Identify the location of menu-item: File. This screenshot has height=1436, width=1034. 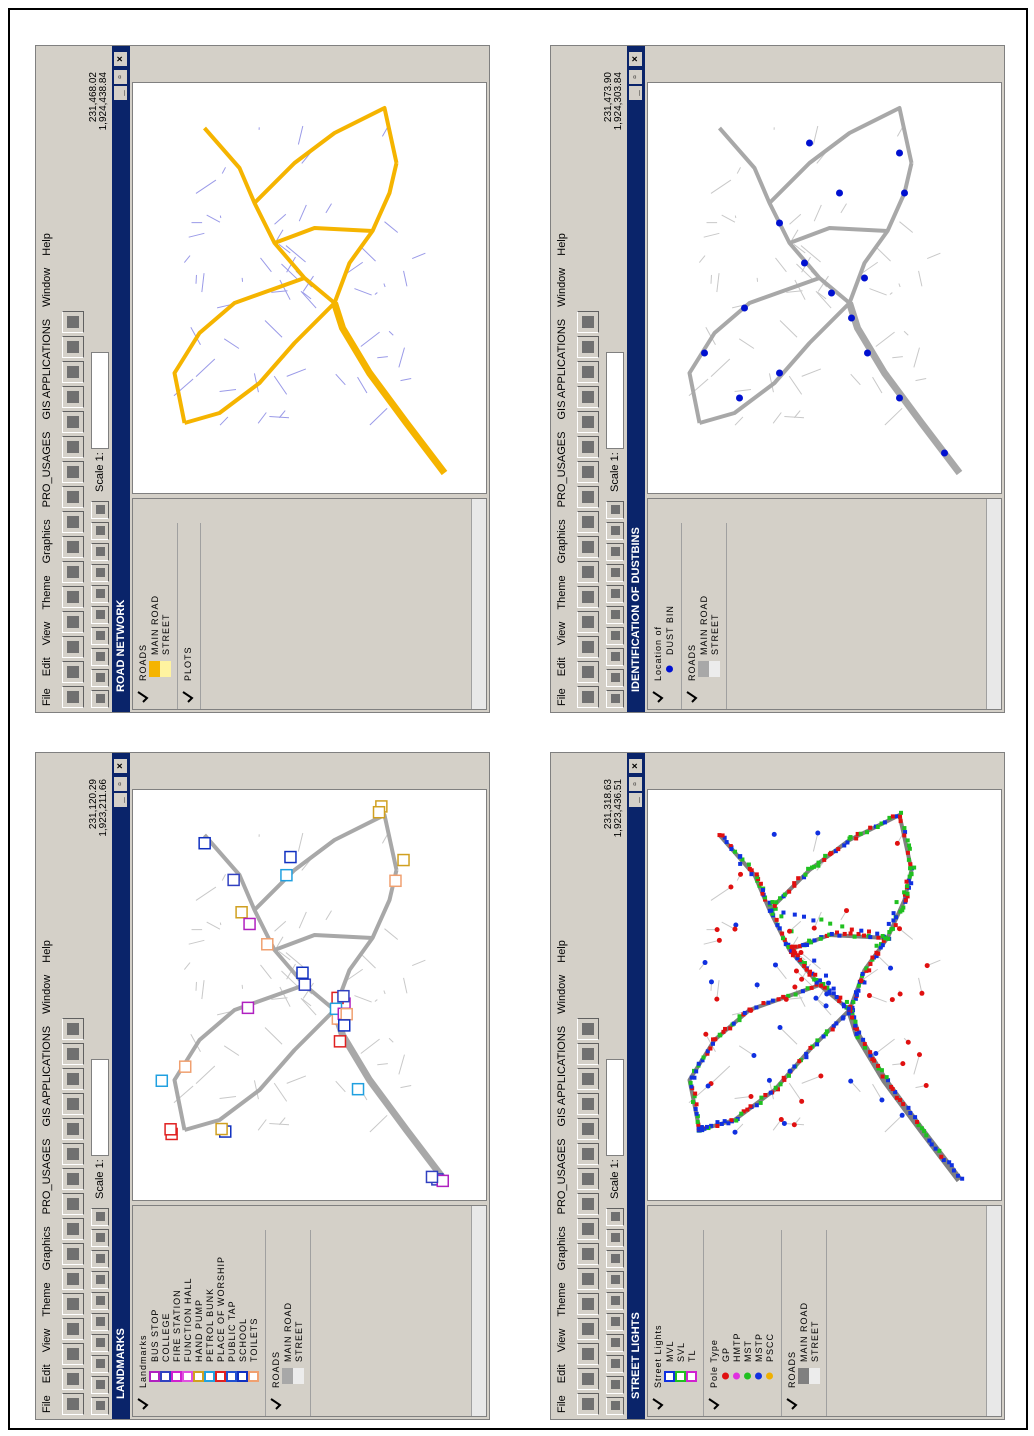
(562, 1404).